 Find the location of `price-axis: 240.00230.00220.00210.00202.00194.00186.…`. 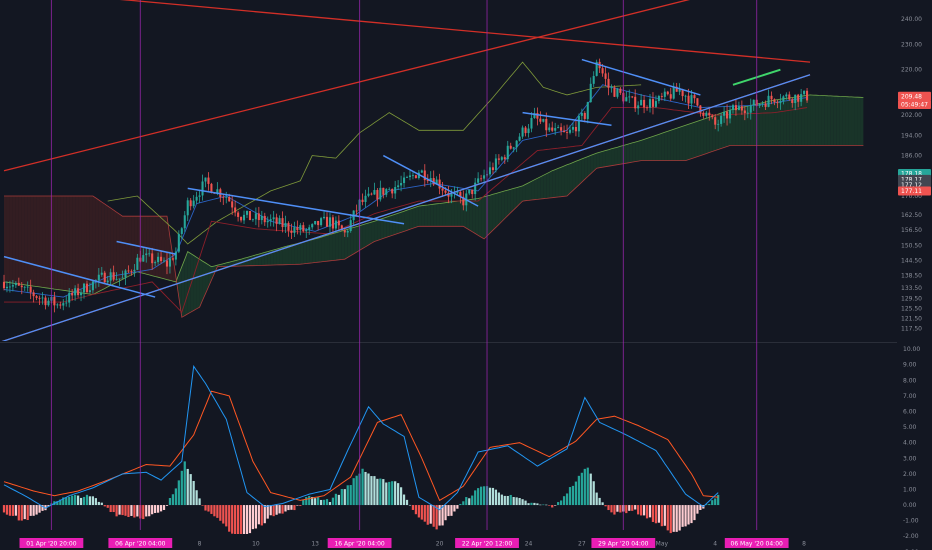

price-axis: 240.00230.00220.00210.00202.00194.00186.… is located at coordinates (914, 275).